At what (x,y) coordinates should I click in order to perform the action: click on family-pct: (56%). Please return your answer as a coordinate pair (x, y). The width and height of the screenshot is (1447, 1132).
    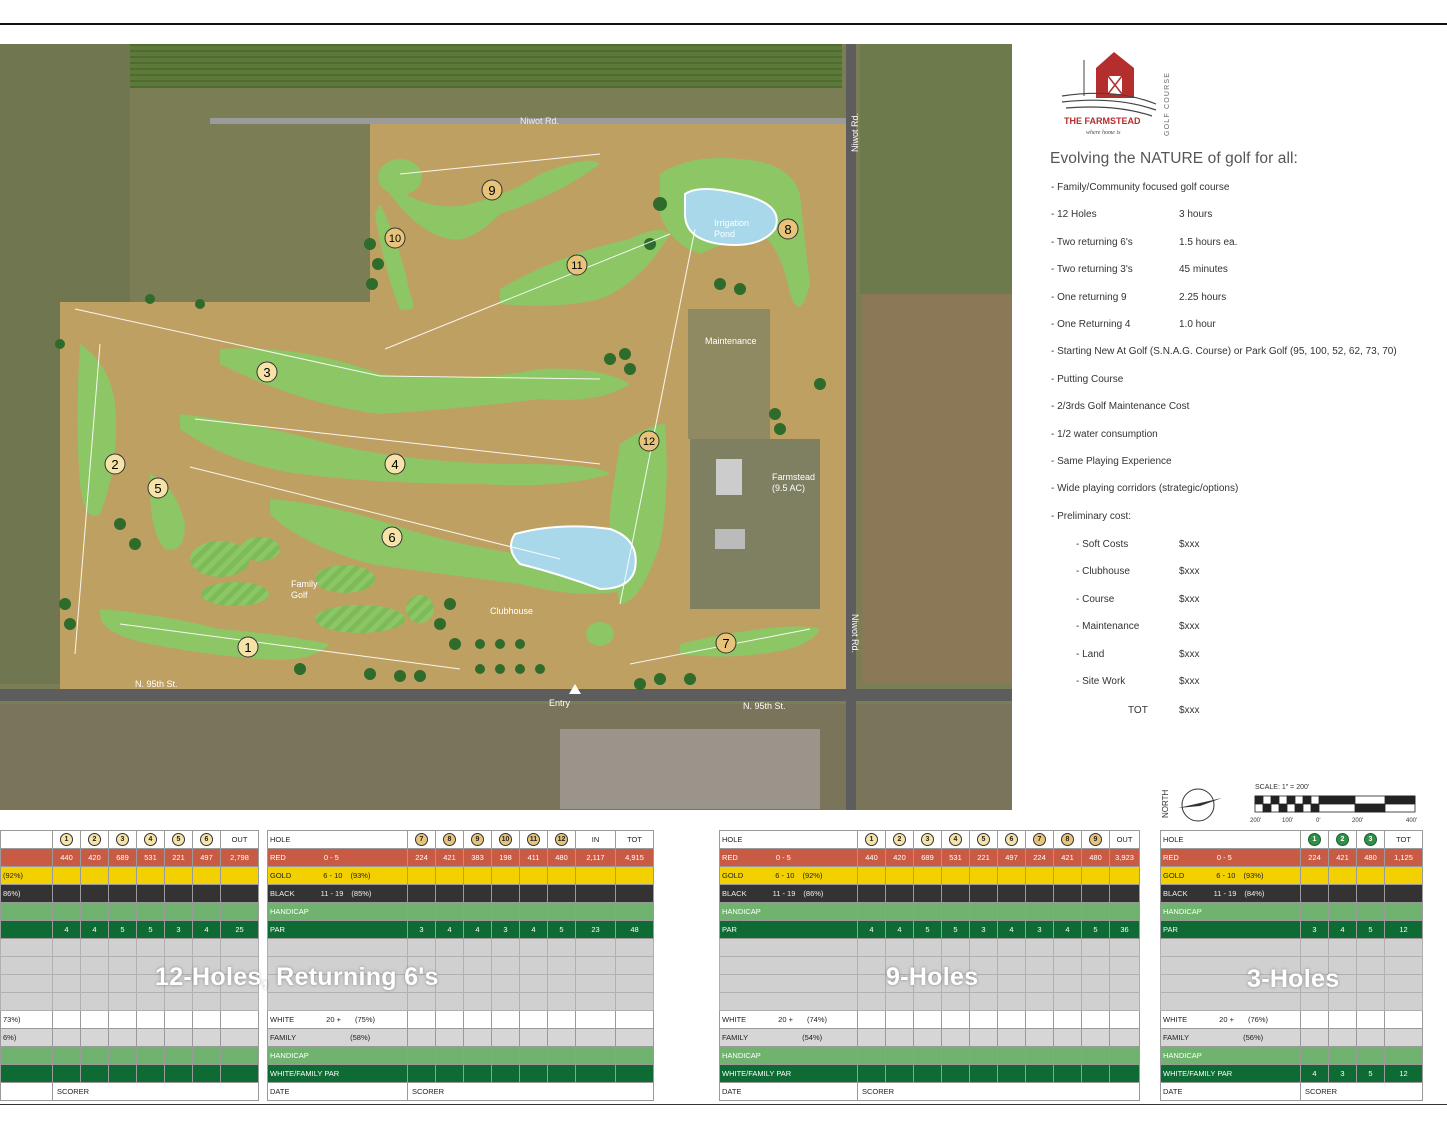
    Looking at the image, I should click on (1253, 1037).